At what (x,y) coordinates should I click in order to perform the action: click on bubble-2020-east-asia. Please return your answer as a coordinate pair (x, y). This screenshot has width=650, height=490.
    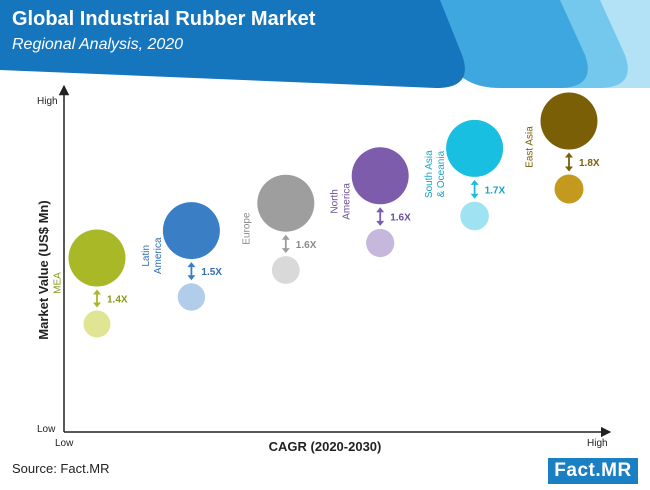
    Looking at the image, I should click on (569, 189).